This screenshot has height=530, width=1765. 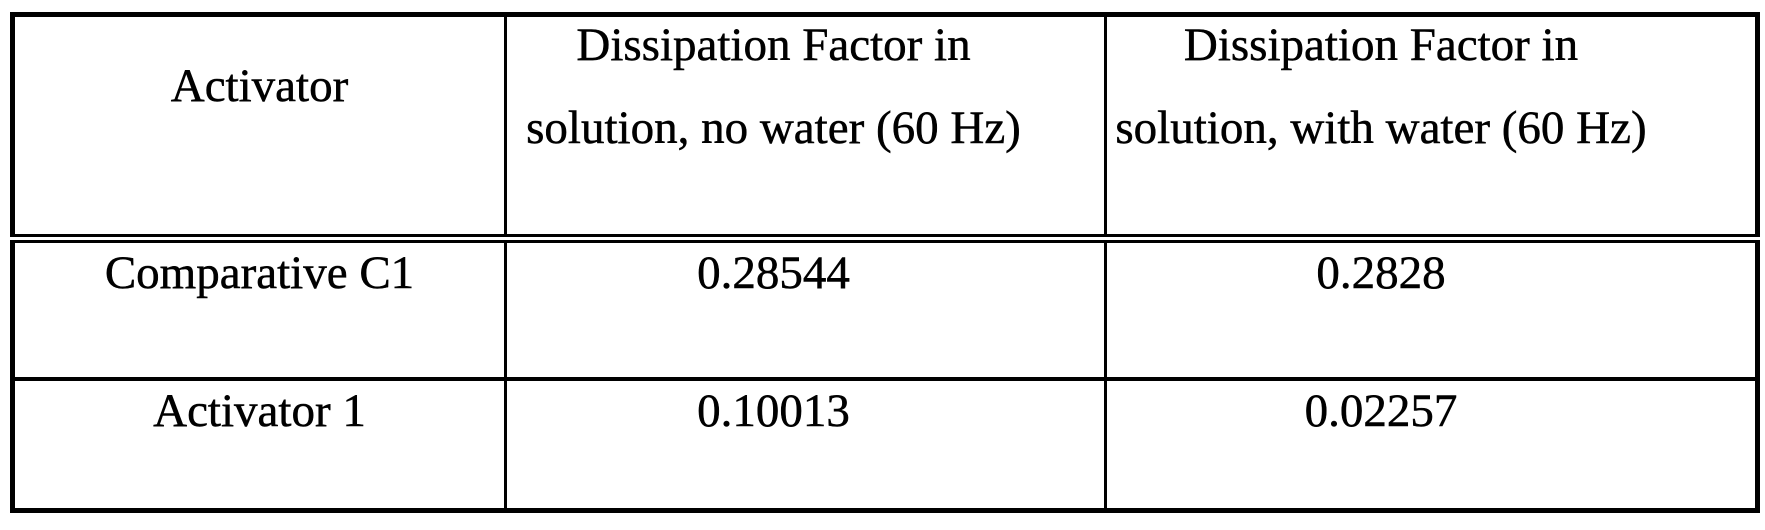 What do you see at coordinates (1431, 309) in the screenshot?
I see `cell-df-with-water-value: 0.2828` at bounding box center [1431, 309].